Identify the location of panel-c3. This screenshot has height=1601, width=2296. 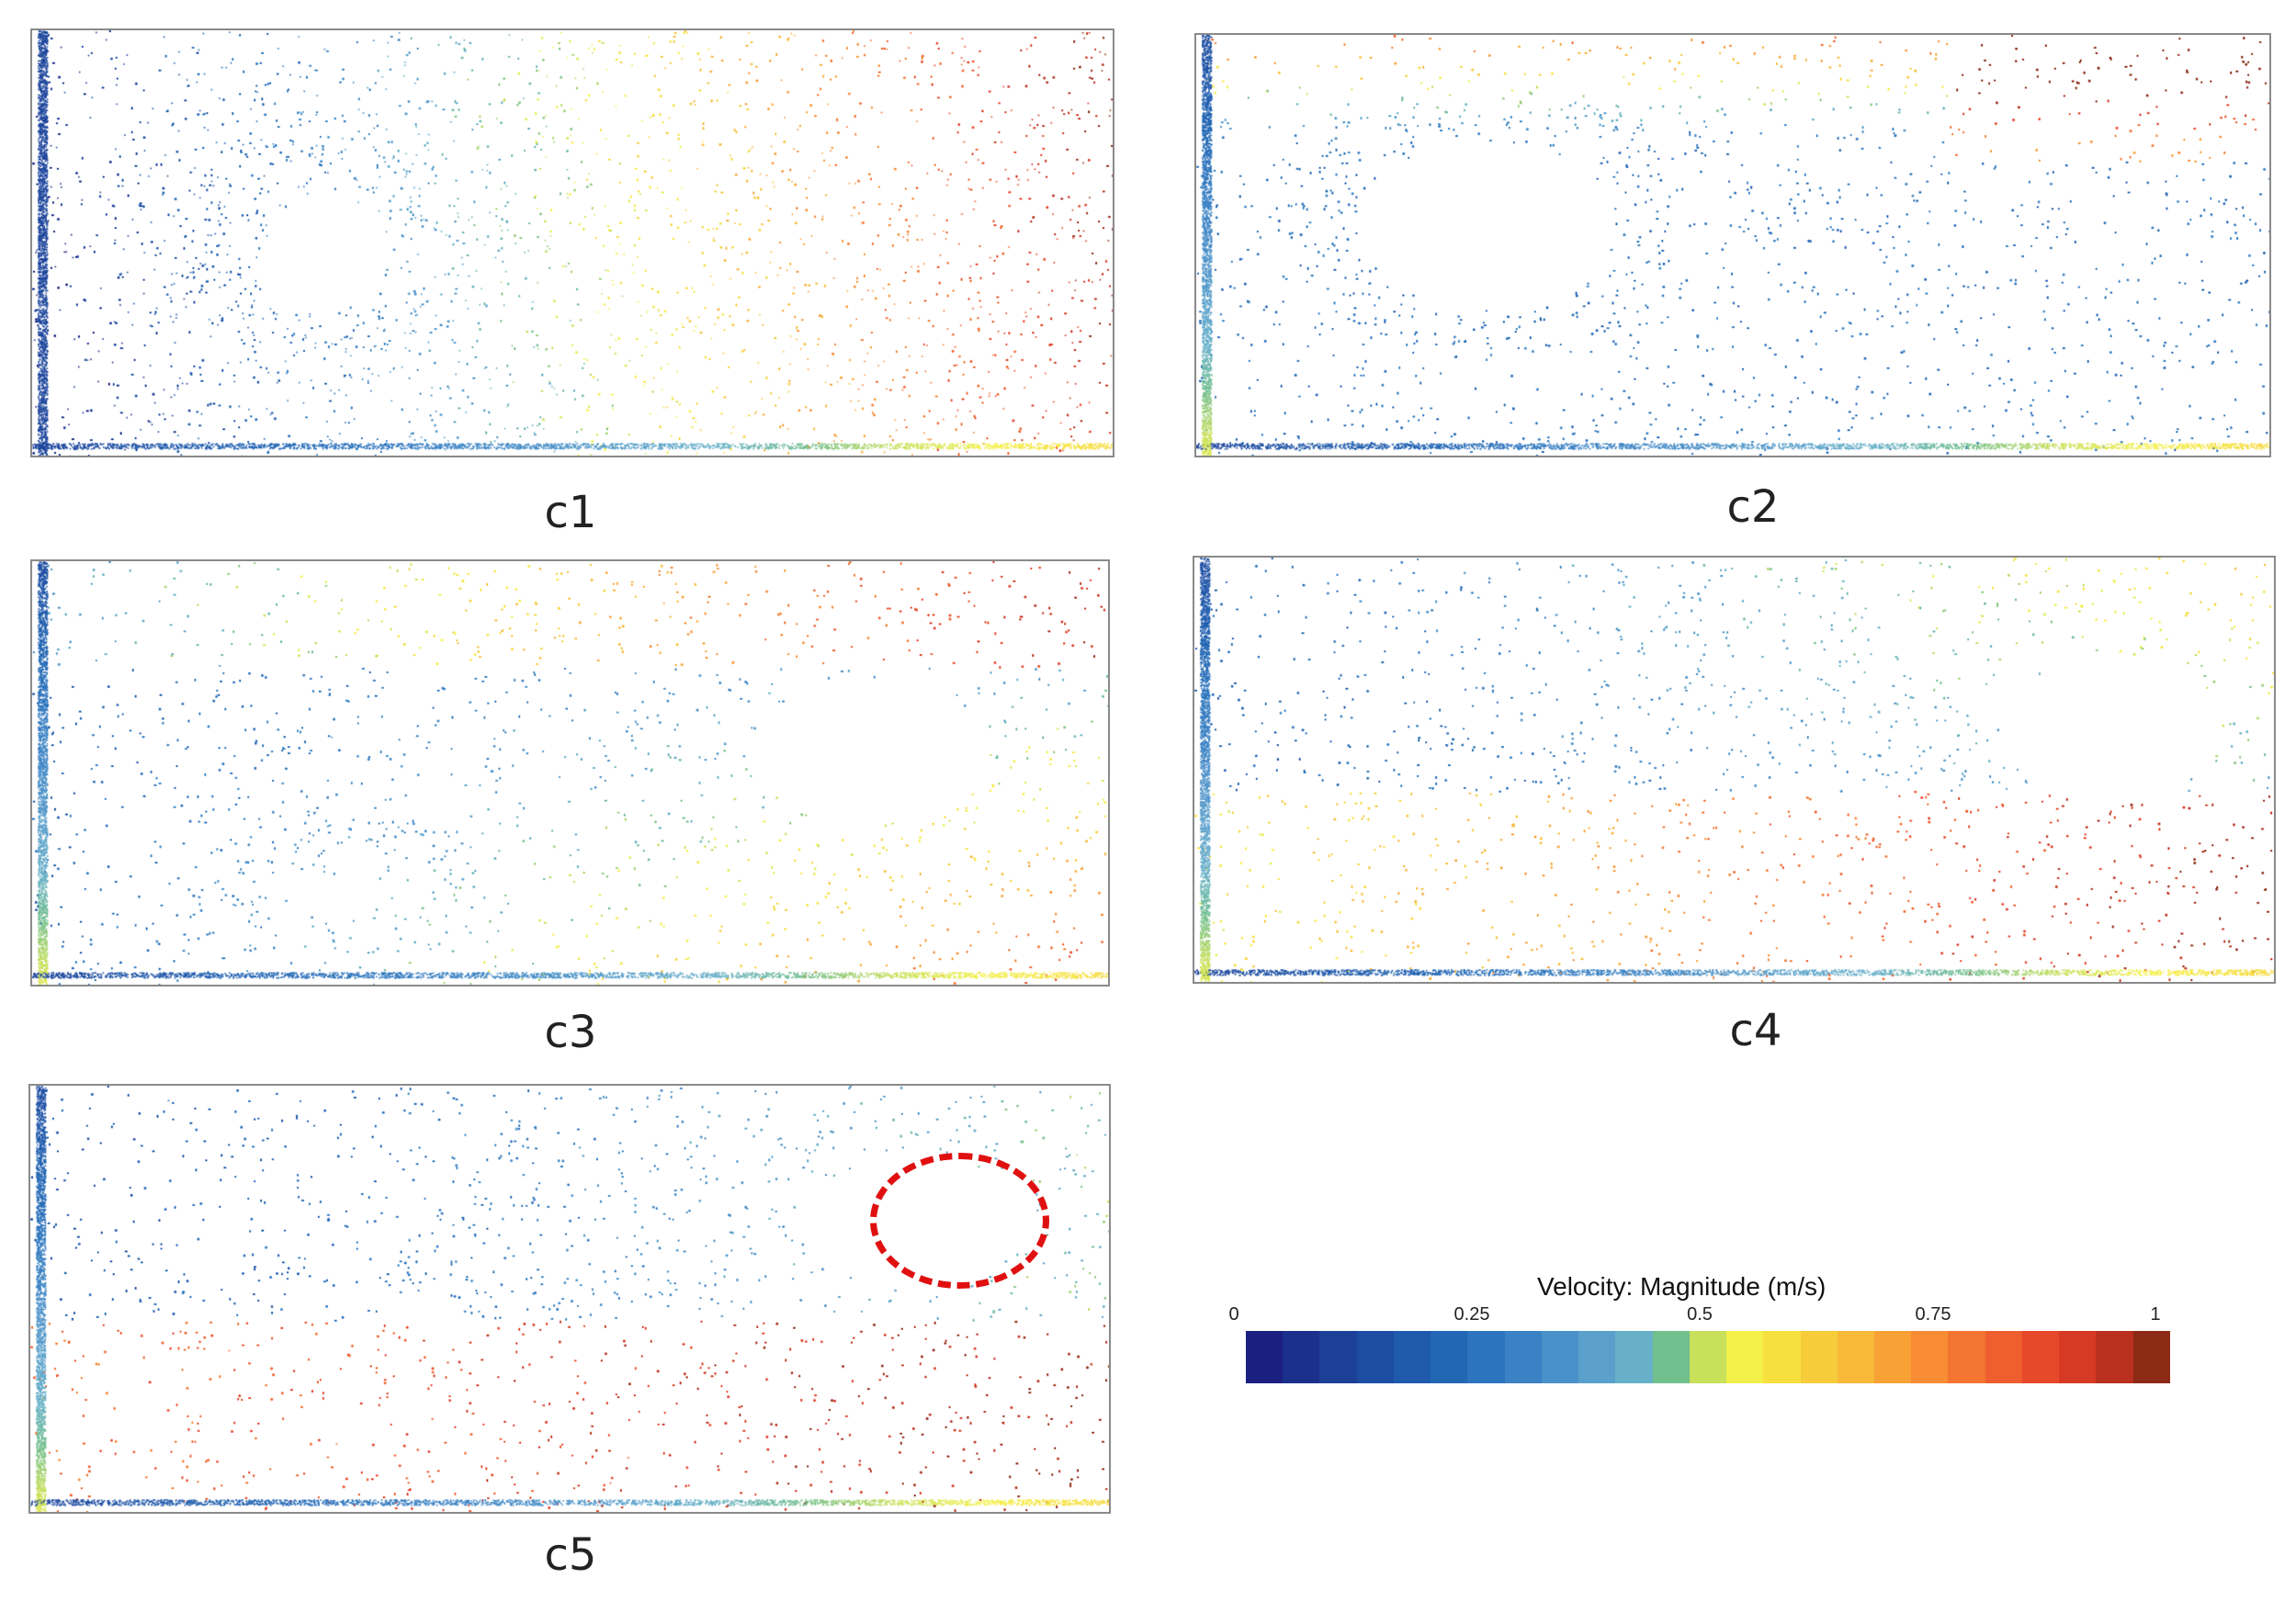
(570, 773).